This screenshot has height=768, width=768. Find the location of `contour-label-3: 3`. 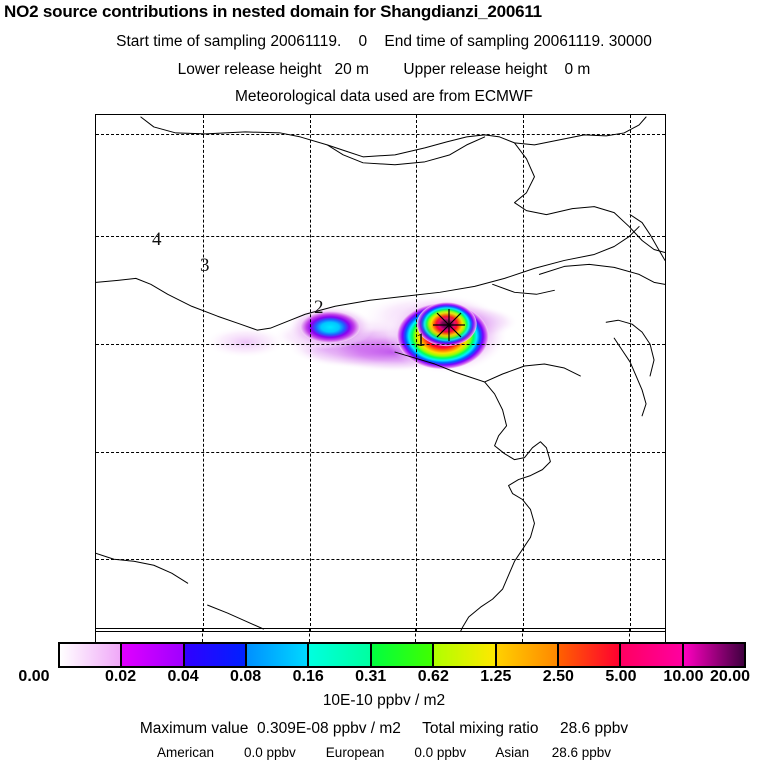

contour-label-3: 3 is located at coordinates (205, 265).